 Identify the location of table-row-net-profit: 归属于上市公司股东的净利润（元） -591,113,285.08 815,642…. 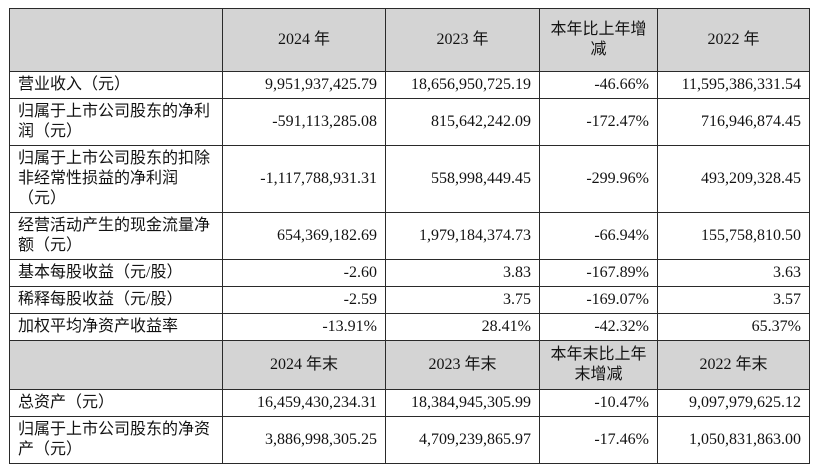
(409, 122).